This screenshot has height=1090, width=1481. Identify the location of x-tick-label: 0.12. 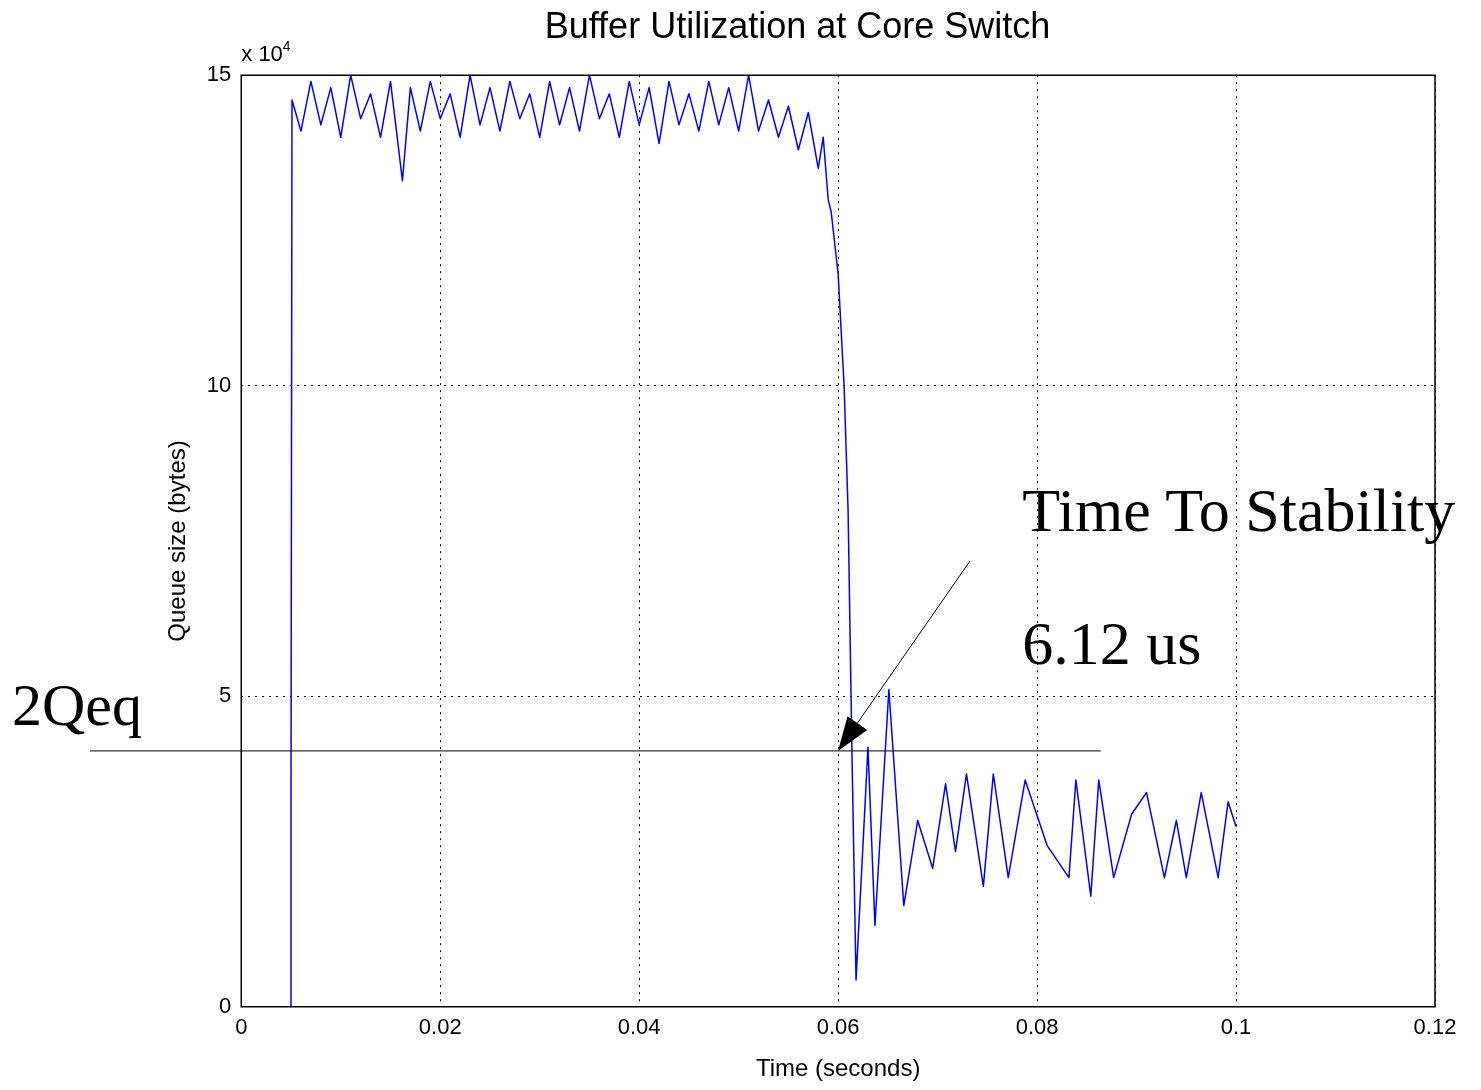
(1435, 1027).